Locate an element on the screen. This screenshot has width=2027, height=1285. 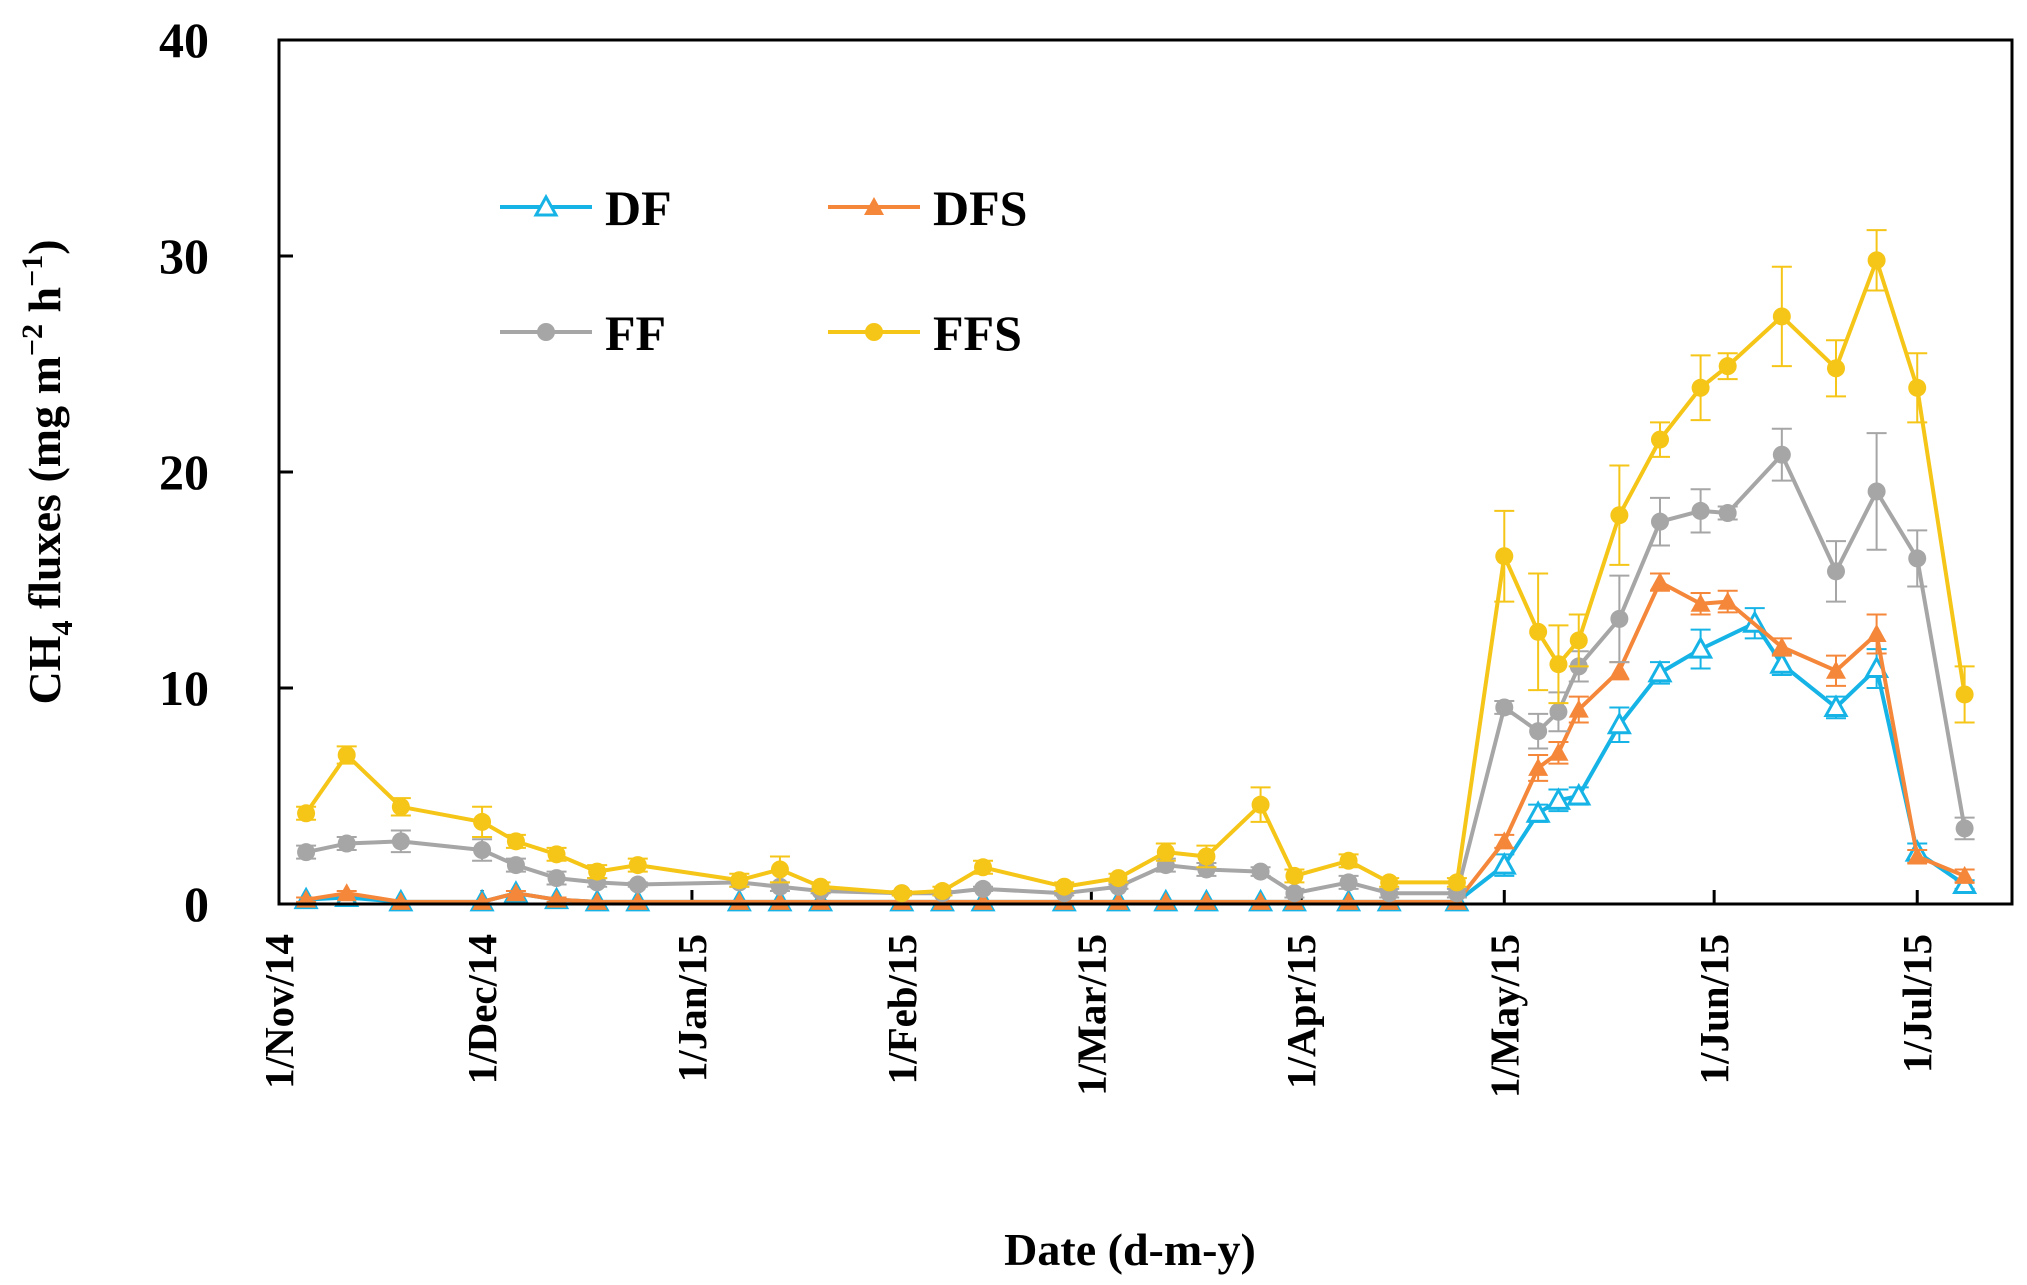
y-axis-title: CH4 fluxes (mg m−2 h−1) is located at coordinates (47, 471).